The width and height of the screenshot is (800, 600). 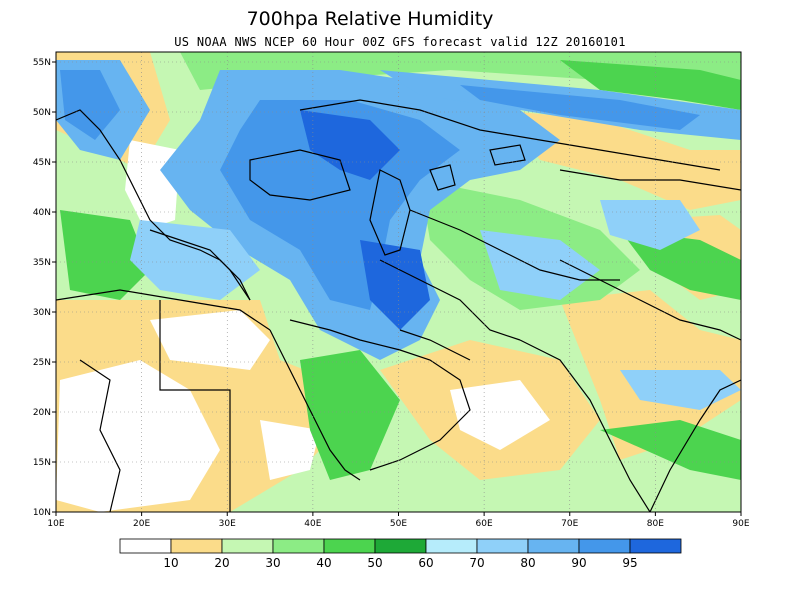 I want to click on rh-green-band-red-sea, so click(x=350, y=415).